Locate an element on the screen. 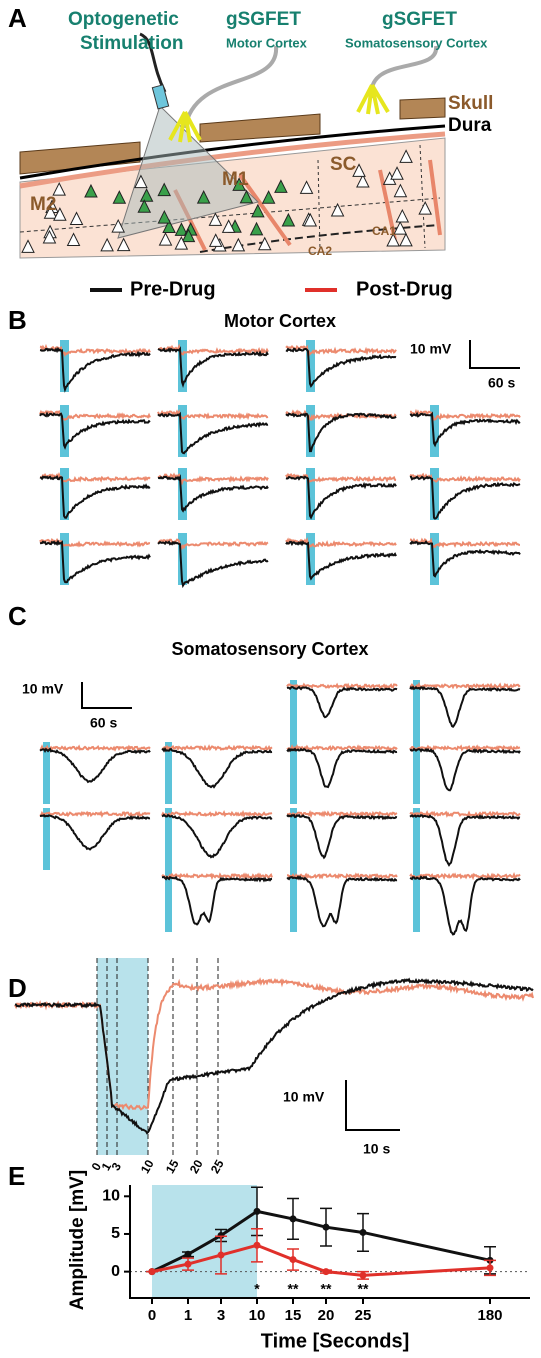 This screenshot has height=1358, width=541. legend-label: Post-Drug is located at coordinates (404, 289).